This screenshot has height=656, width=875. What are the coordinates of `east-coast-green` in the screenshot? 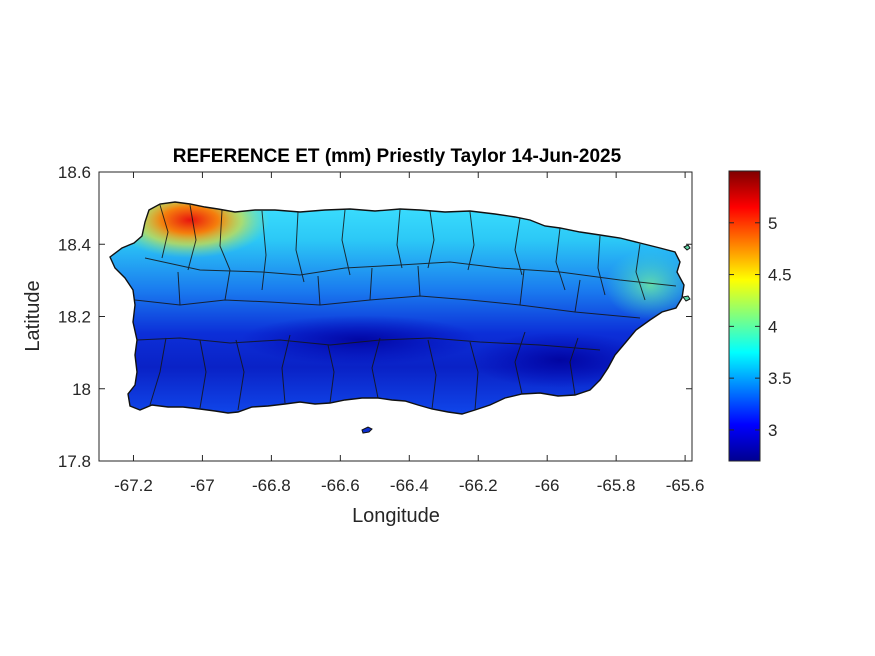 It's located at (644, 285).